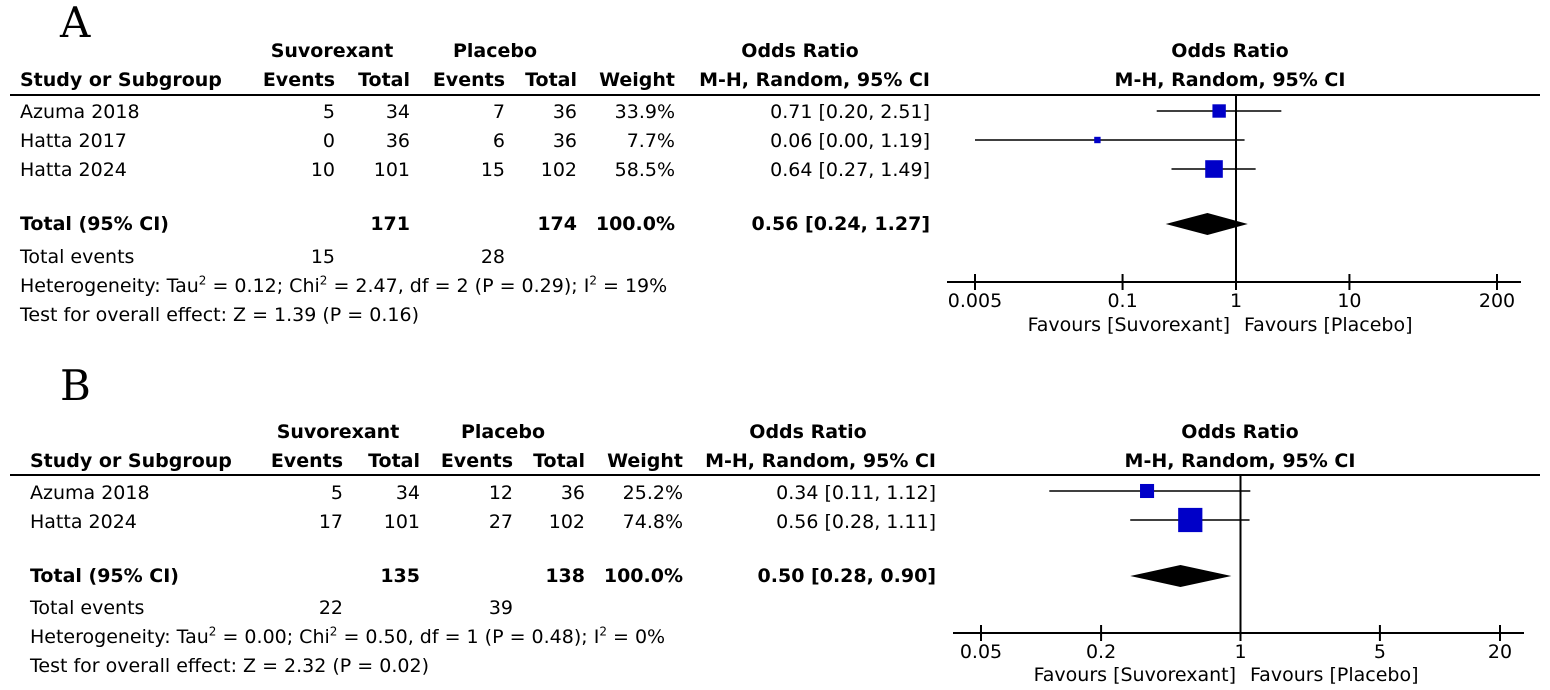 This screenshot has height=690, width=1550. What do you see at coordinates (498, 141) in the screenshot?
I see `events2-cell: 6` at bounding box center [498, 141].